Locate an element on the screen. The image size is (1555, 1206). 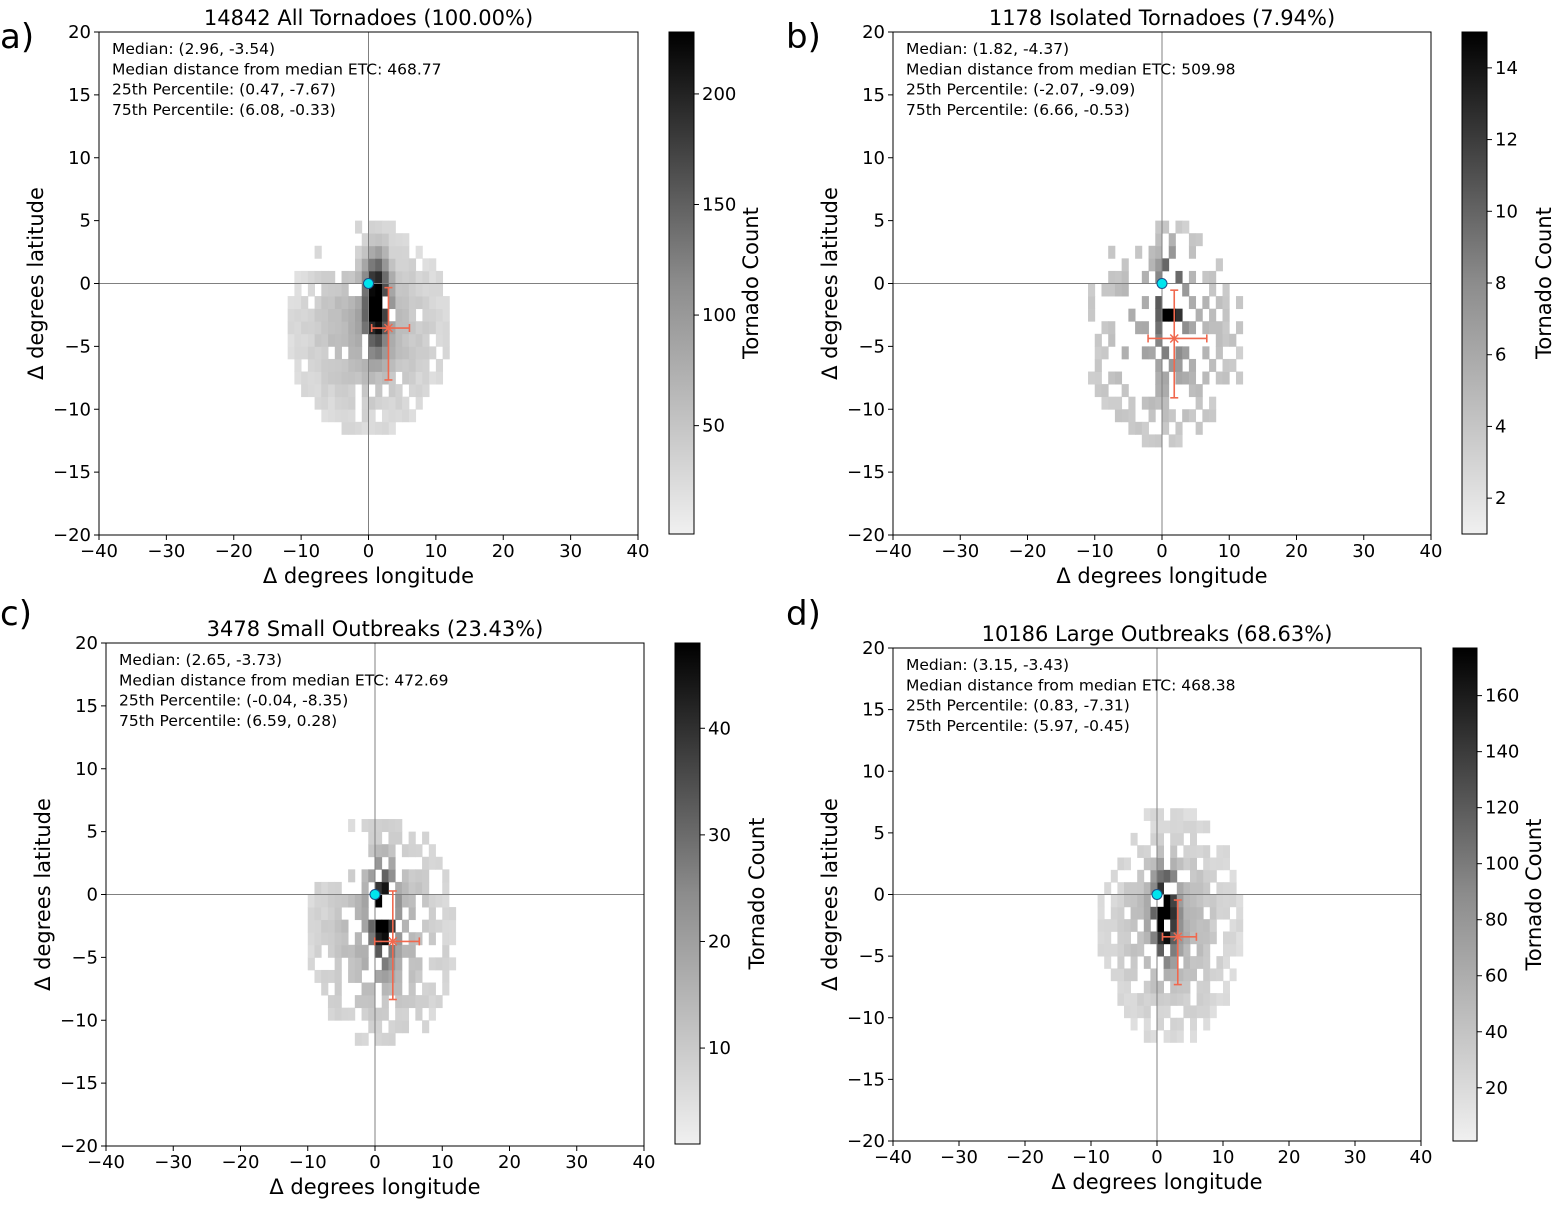
y-tick-label: −5 is located at coordinates (871, 956).